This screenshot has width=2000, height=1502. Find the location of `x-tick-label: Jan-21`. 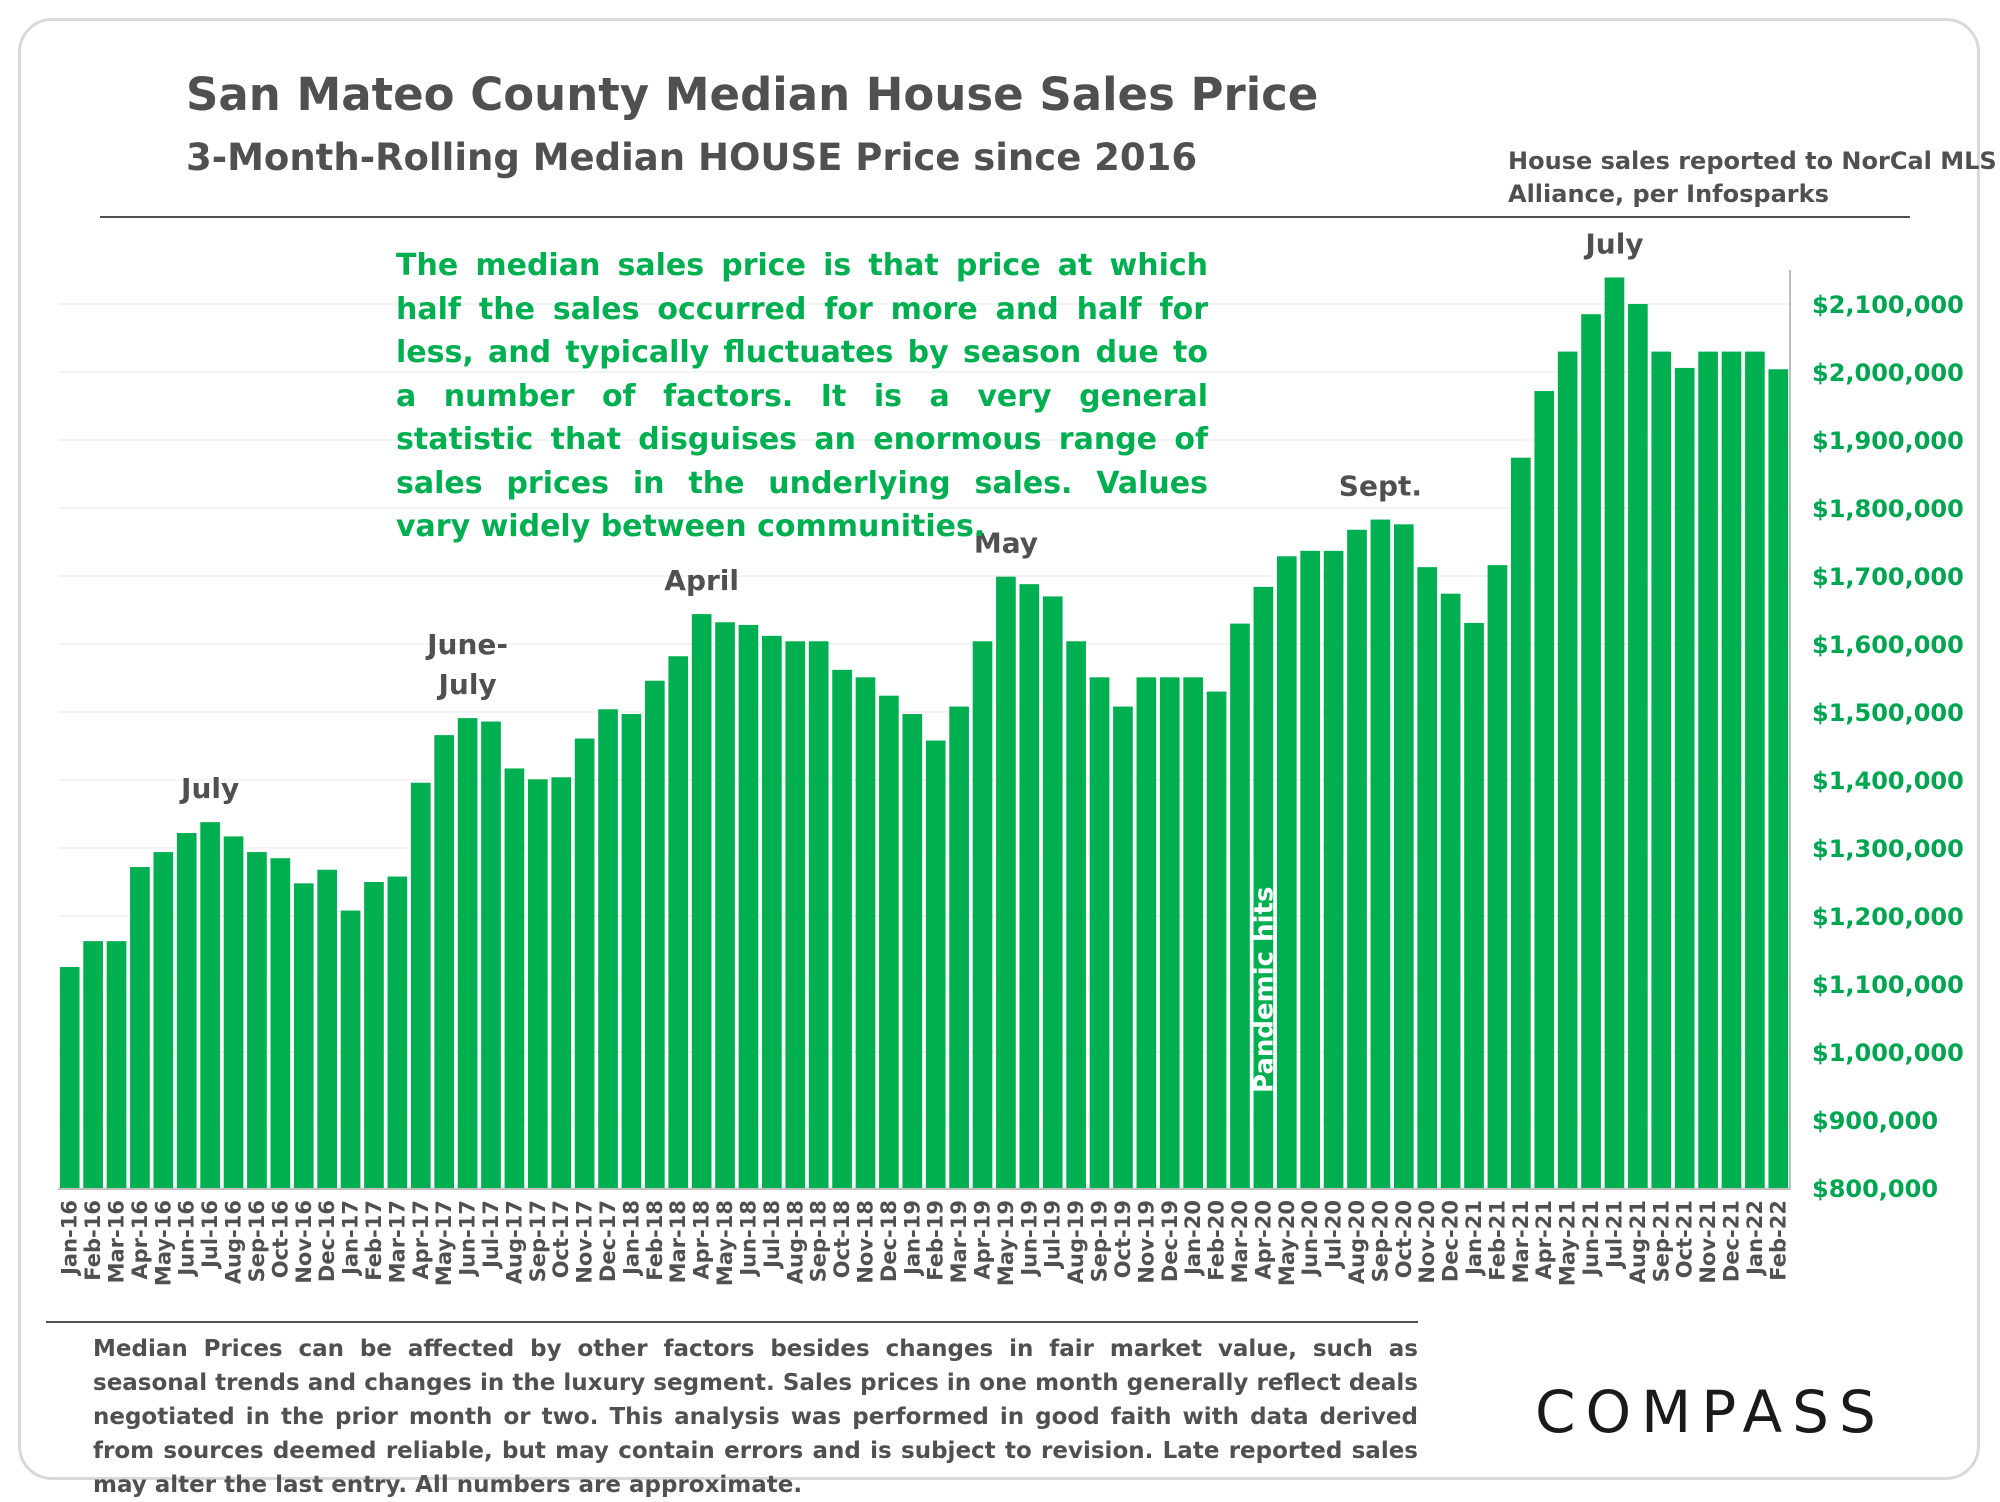

x-tick-label: Jan-21 is located at coordinates (1474, 1238).